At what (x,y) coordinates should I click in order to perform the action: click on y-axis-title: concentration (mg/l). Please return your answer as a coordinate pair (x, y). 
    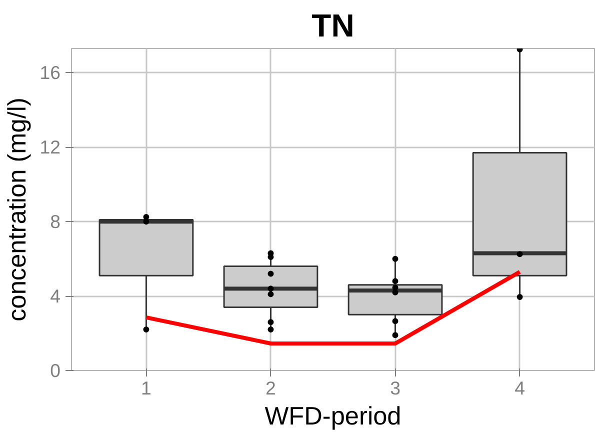
    Looking at the image, I should click on (18, 210).